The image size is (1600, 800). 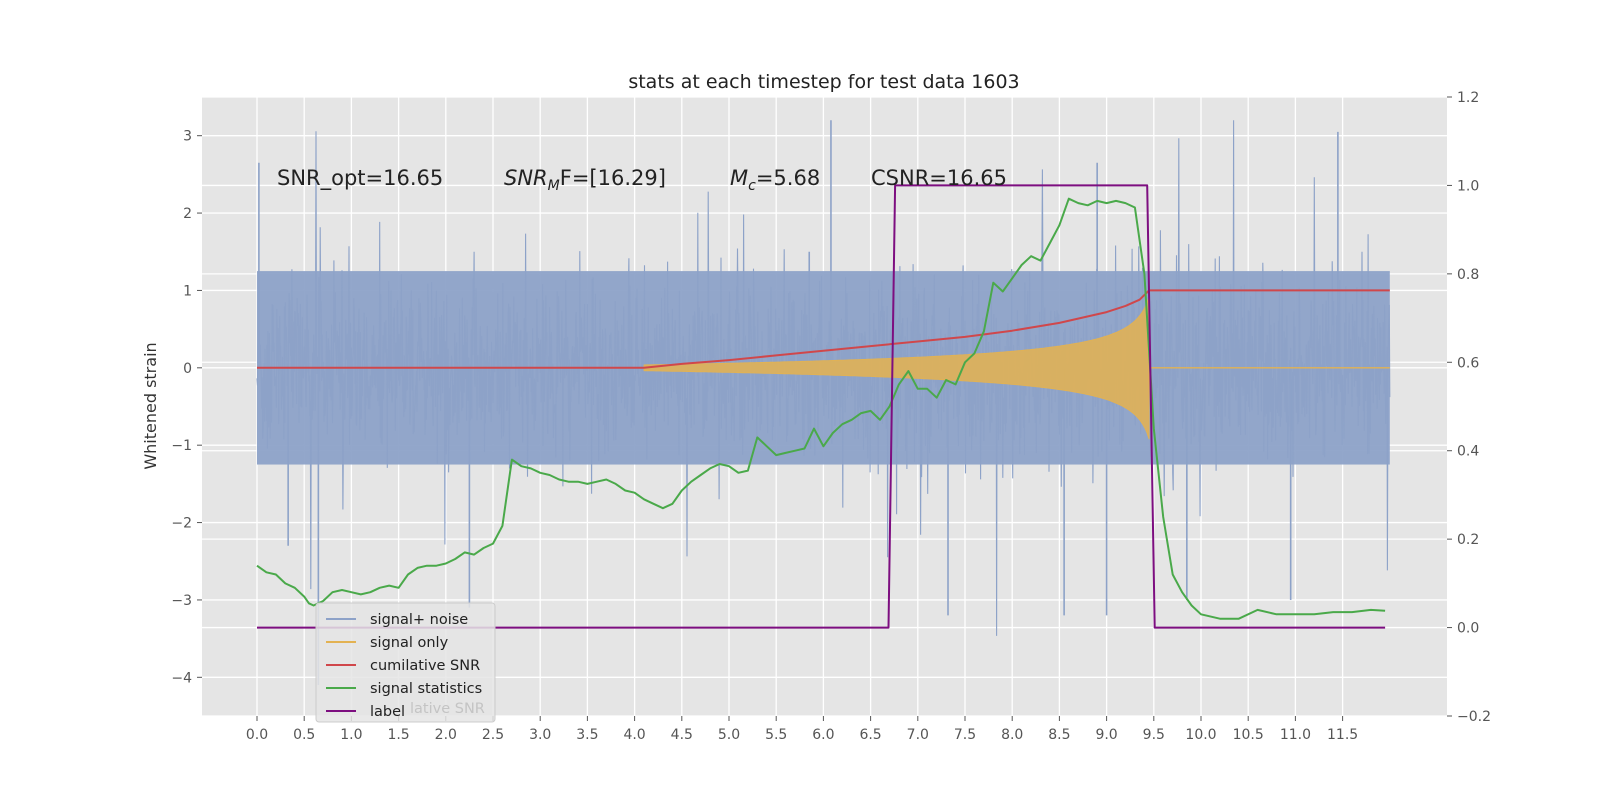 What do you see at coordinates (965, 735) in the screenshot?
I see `x-tick-label: 7.5` at bounding box center [965, 735].